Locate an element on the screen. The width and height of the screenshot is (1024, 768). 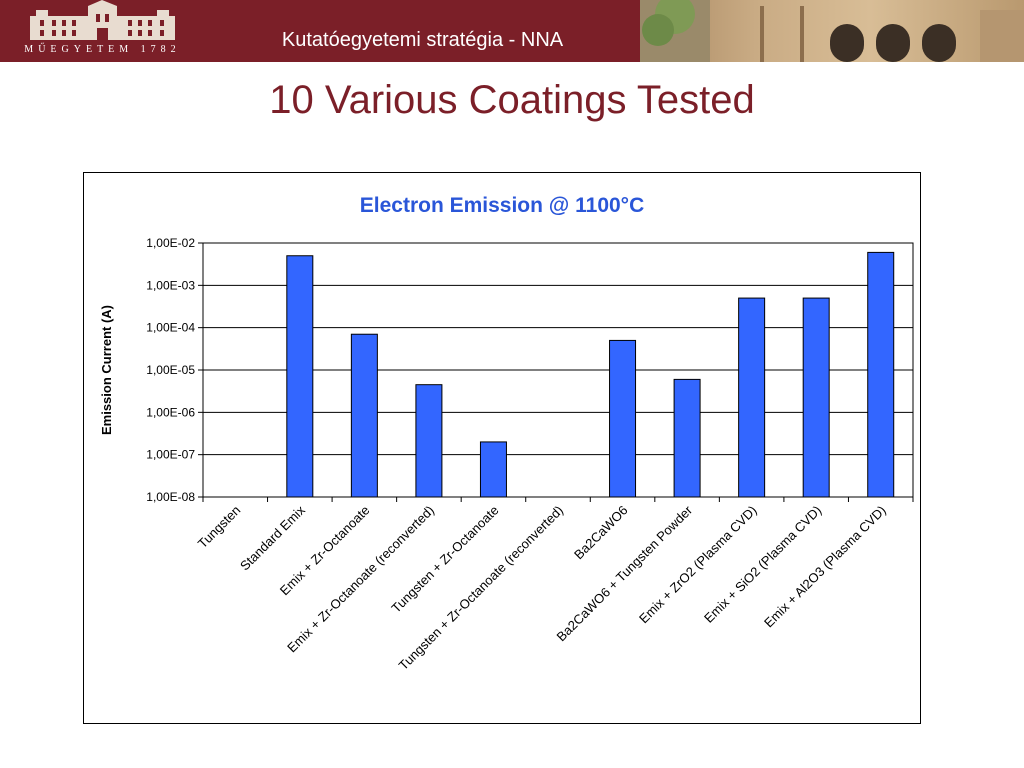
x-tick-label: Emix + Al2O3 (Plasma CVD) is located at coordinates (825, 567).